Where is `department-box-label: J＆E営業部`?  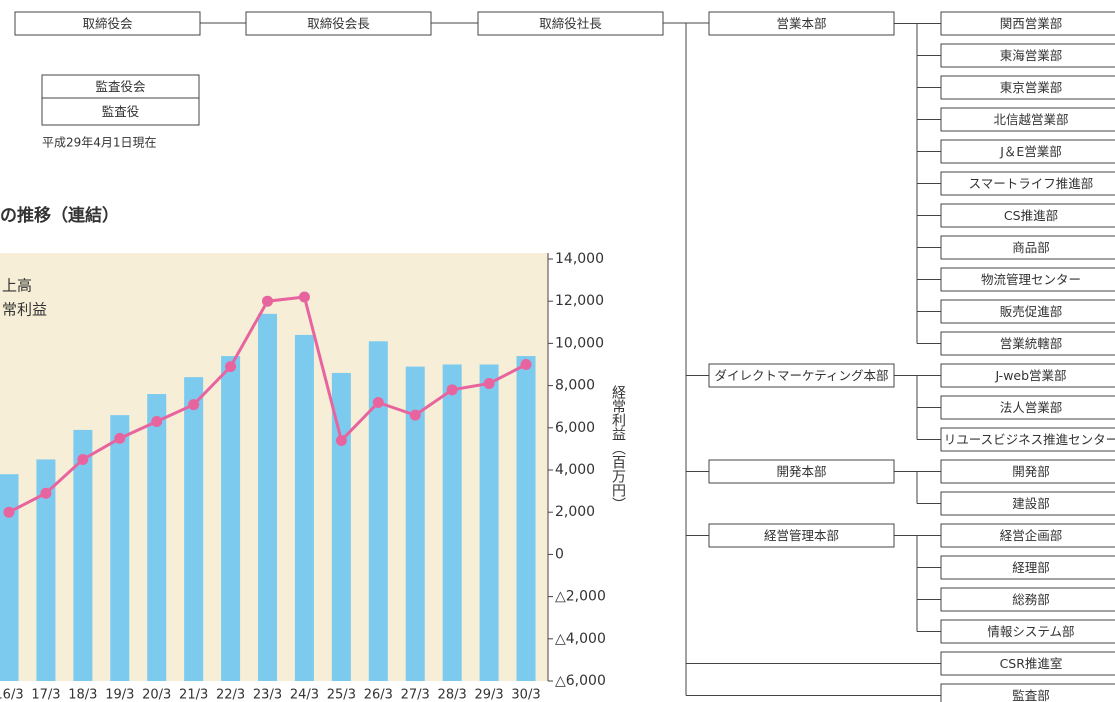 department-box-label: J＆E営業部 is located at coordinates (1030, 151).